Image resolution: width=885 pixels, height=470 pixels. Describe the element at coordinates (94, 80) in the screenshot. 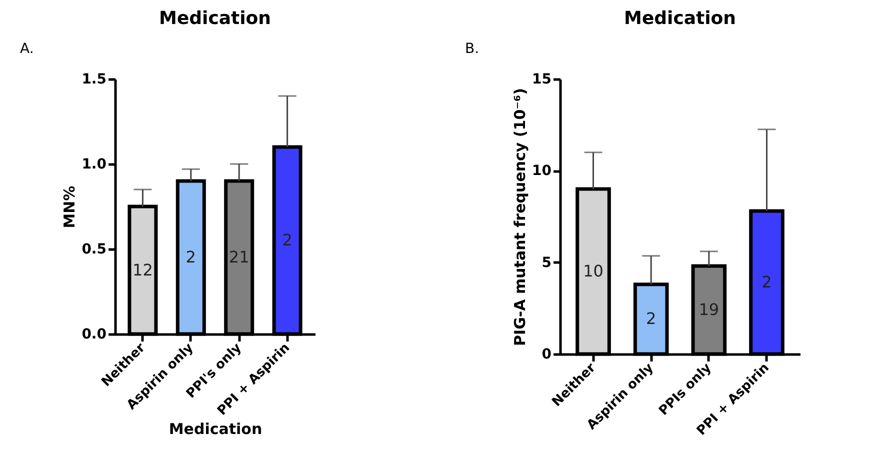

I see `y-tick-label: 1.5` at that location.